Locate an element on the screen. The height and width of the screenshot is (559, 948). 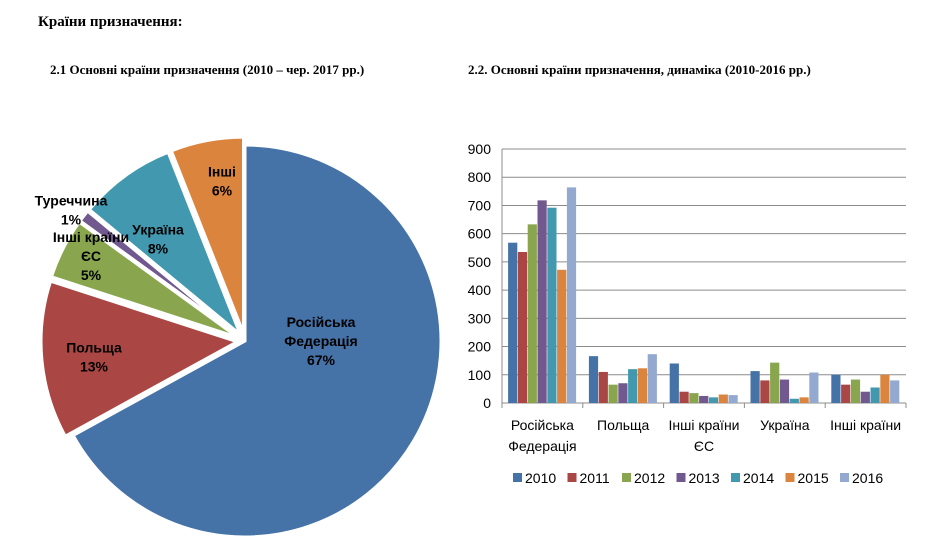
y-tick-label: 200 is located at coordinates (480, 347).